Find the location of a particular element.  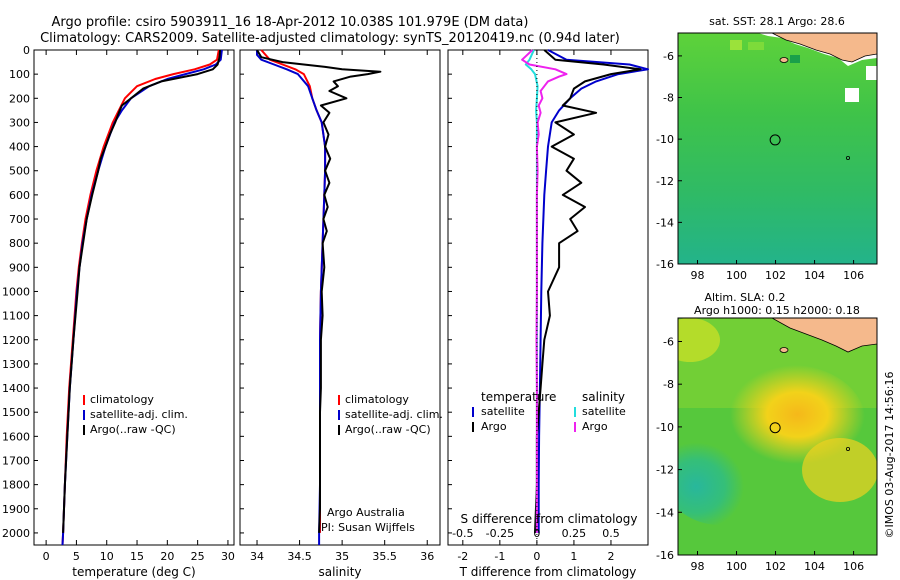

copyright-timestamp: ©IMOS 03-Aug-2017 14:56:16 is located at coordinates (889, 455).